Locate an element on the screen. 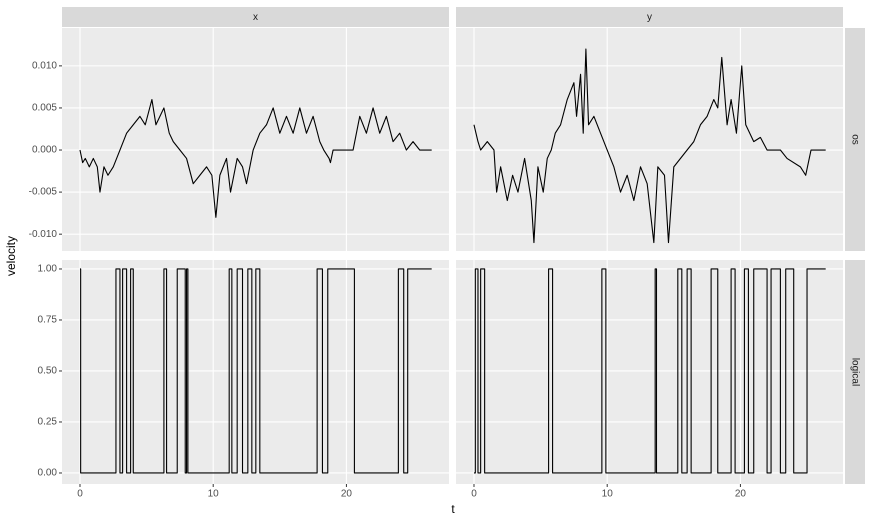  y-tick-label: 1.00 is located at coordinates (48, 269).